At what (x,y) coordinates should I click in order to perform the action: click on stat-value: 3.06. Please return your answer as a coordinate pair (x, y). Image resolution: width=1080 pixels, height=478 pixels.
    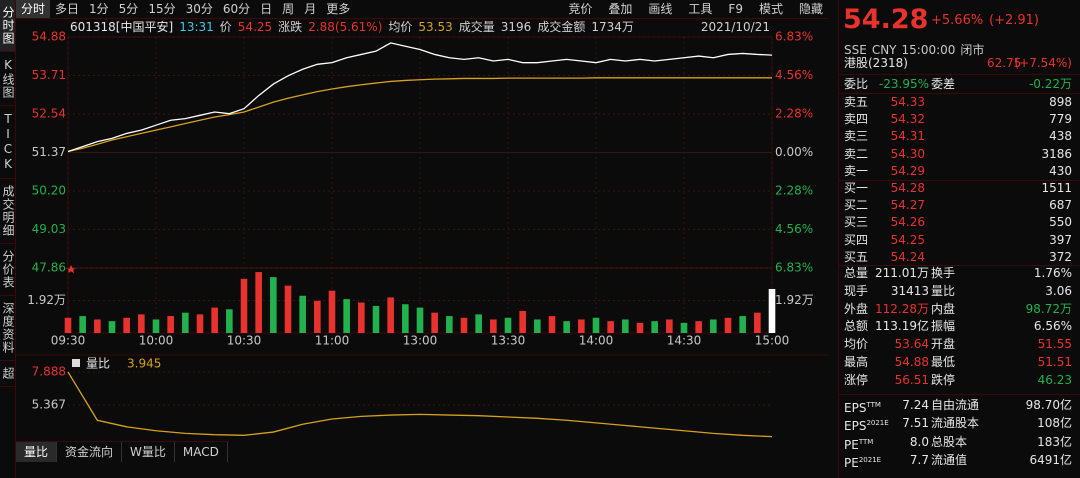
    Looking at the image, I should click on (1058, 290).